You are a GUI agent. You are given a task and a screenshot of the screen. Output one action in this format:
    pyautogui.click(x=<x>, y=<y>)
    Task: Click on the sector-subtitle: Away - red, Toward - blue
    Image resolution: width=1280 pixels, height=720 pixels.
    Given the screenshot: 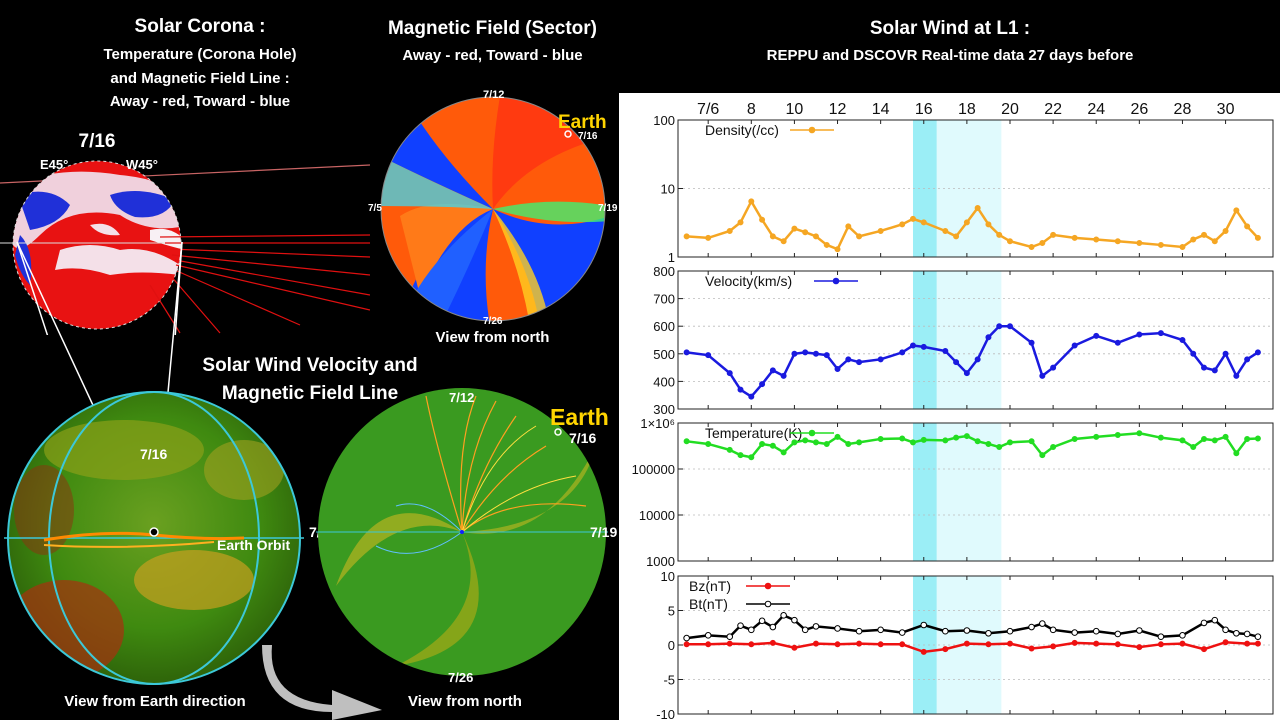 What is the action you would take?
    pyautogui.click(x=492, y=55)
    